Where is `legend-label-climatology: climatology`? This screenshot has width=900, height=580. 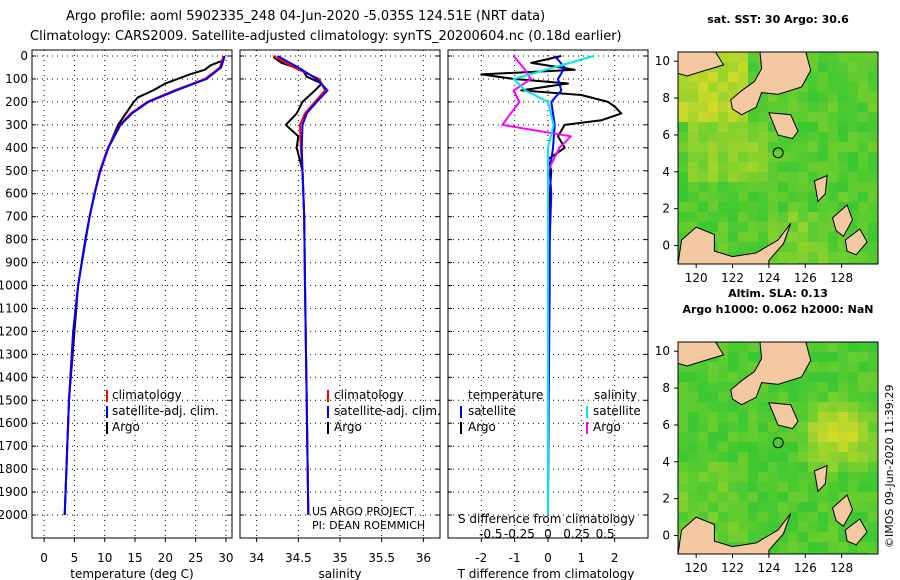
legend-label-climatology: climatology is located at coordinates (369, 395).